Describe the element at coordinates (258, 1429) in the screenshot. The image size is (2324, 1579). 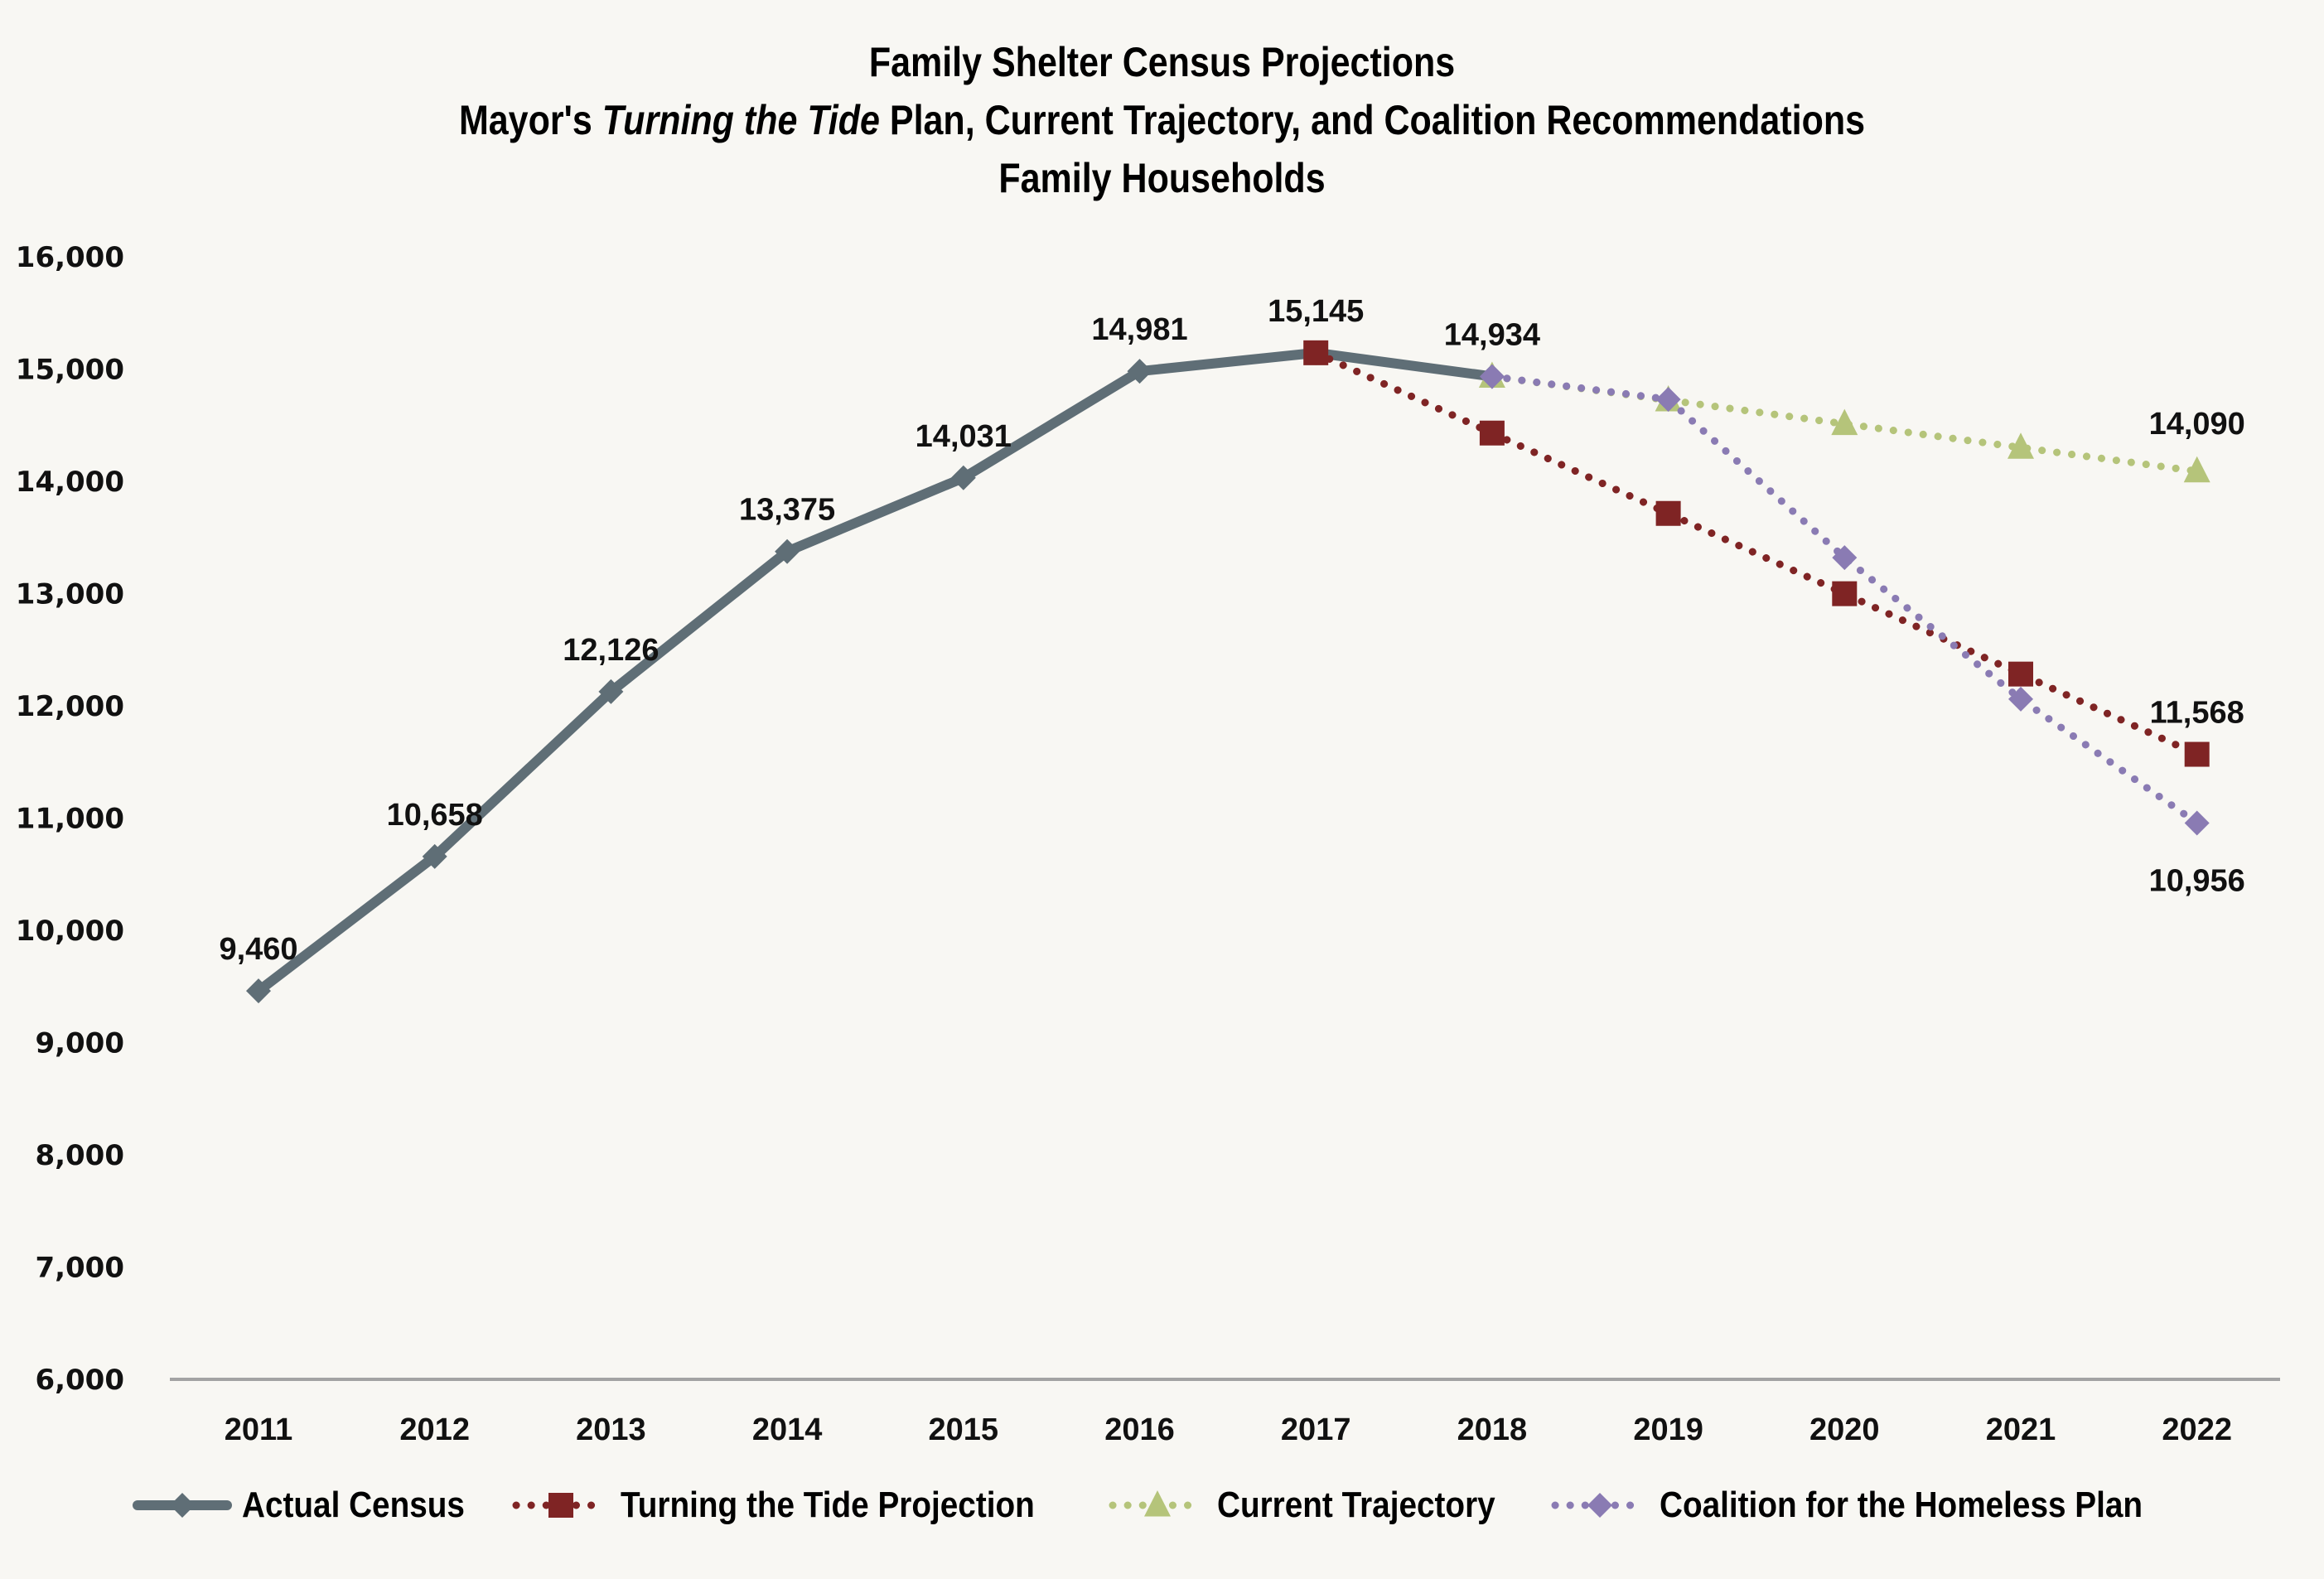
I see `x-tick-label: 2011` at that location.